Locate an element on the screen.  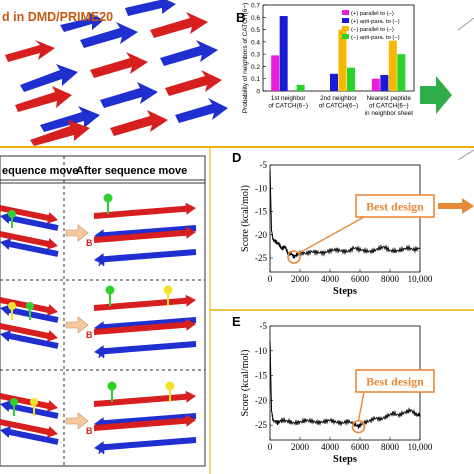
y-axis-label: Probability of neighbors of CATCH(6−) is located at coordinates (245, 58).